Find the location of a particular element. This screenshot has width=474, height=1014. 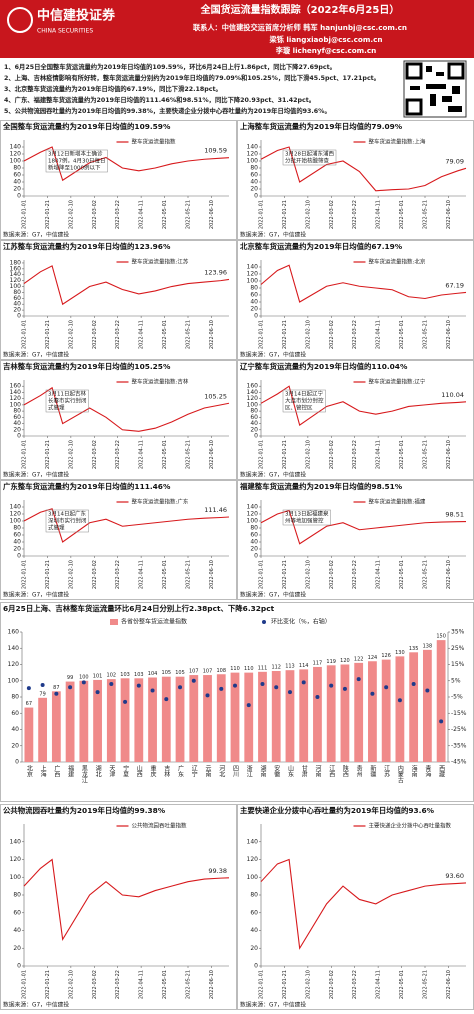

bar-value-label: 107 is located at coordinates (194, 672).